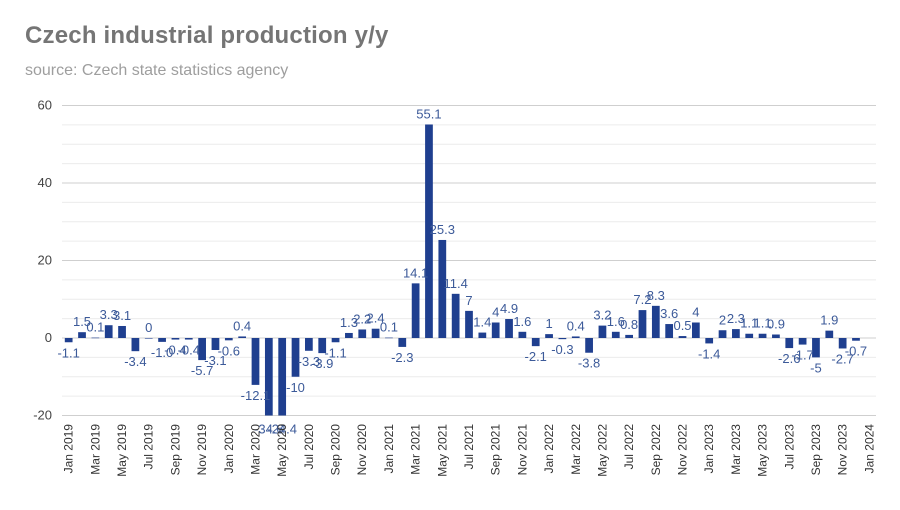 The height and width of the screenshot is (510, 900). Describe the element at coordinates (683, 450) in the screenshot. I see `x-tick-label: Nov 2022` at that location.